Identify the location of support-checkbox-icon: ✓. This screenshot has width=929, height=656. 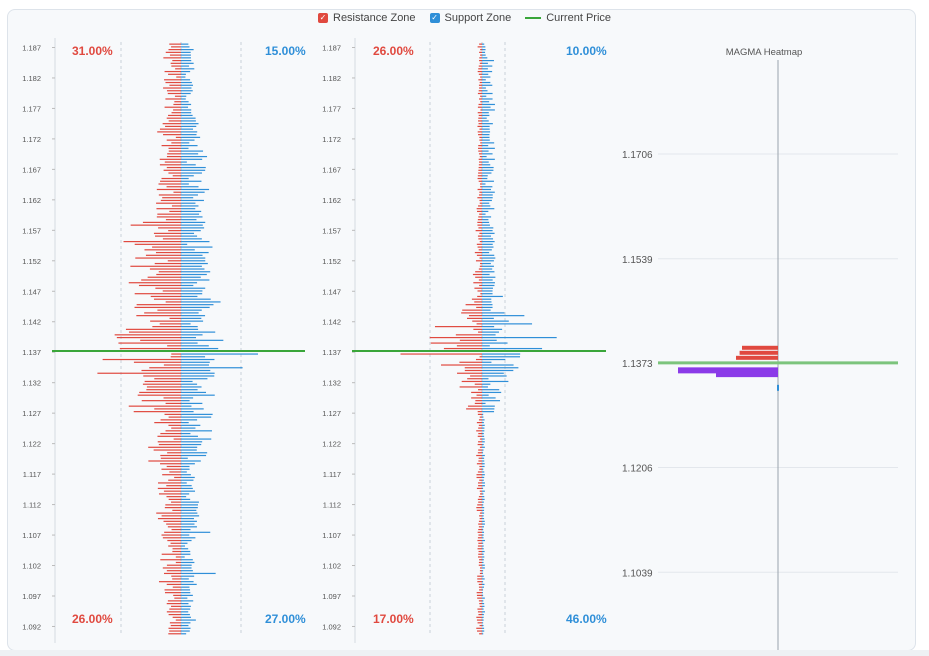
(434, 18).